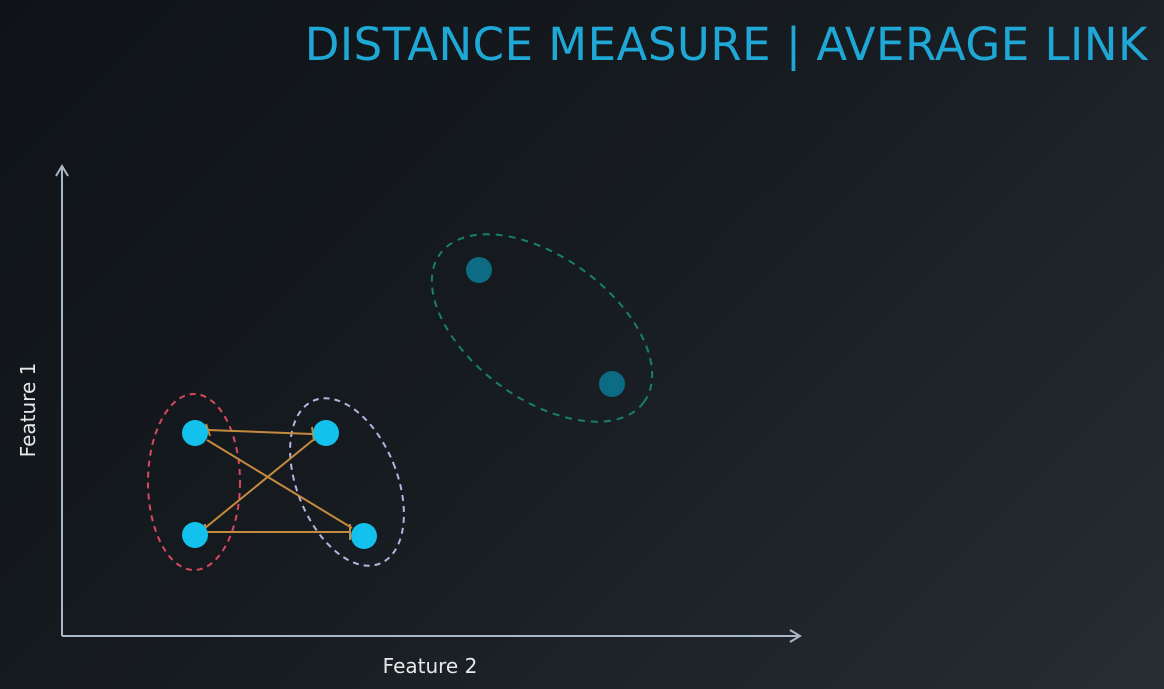  I want to click on x-axis-label: Feature 2, so click(430, 666).